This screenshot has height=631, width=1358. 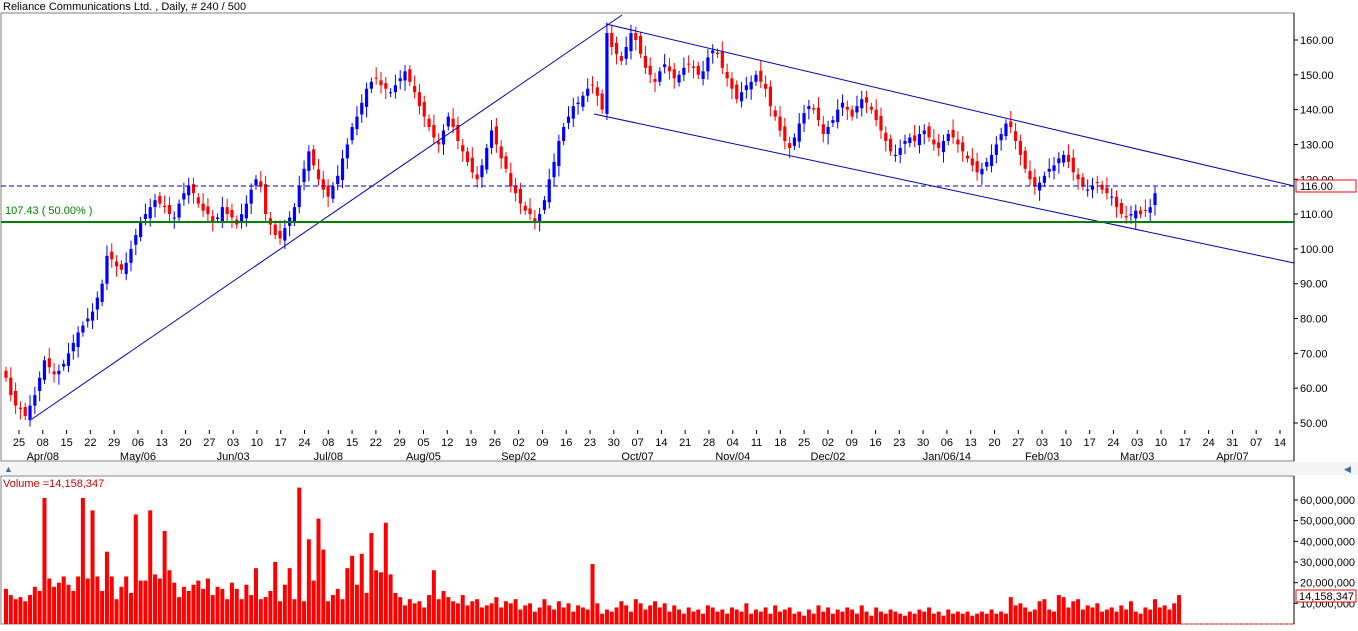 I want to click on collapse-down-icon: ◀, so click(x=1347, y=469).